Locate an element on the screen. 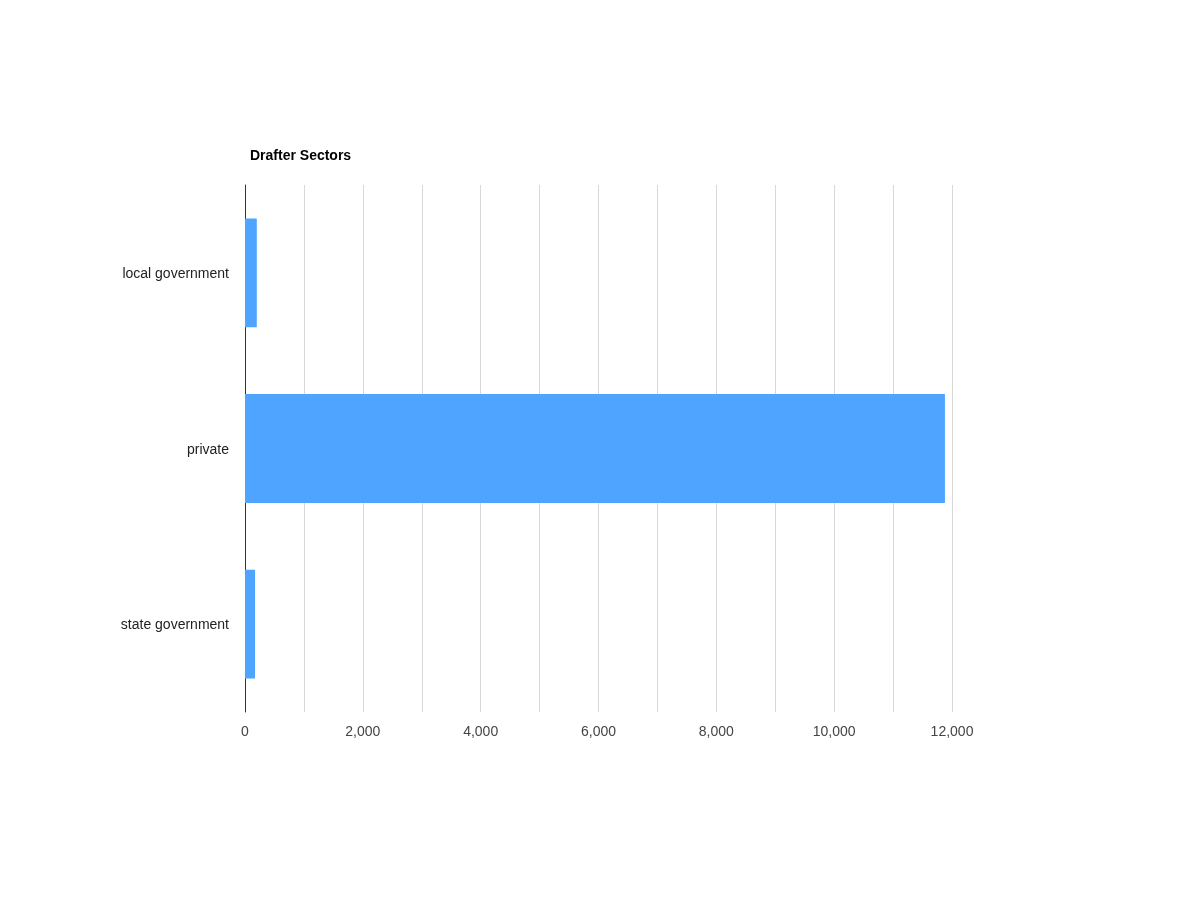 This screenshot has height=900, width=1200. x-tick-label: 8,000 is located at coordinates (716, 731).